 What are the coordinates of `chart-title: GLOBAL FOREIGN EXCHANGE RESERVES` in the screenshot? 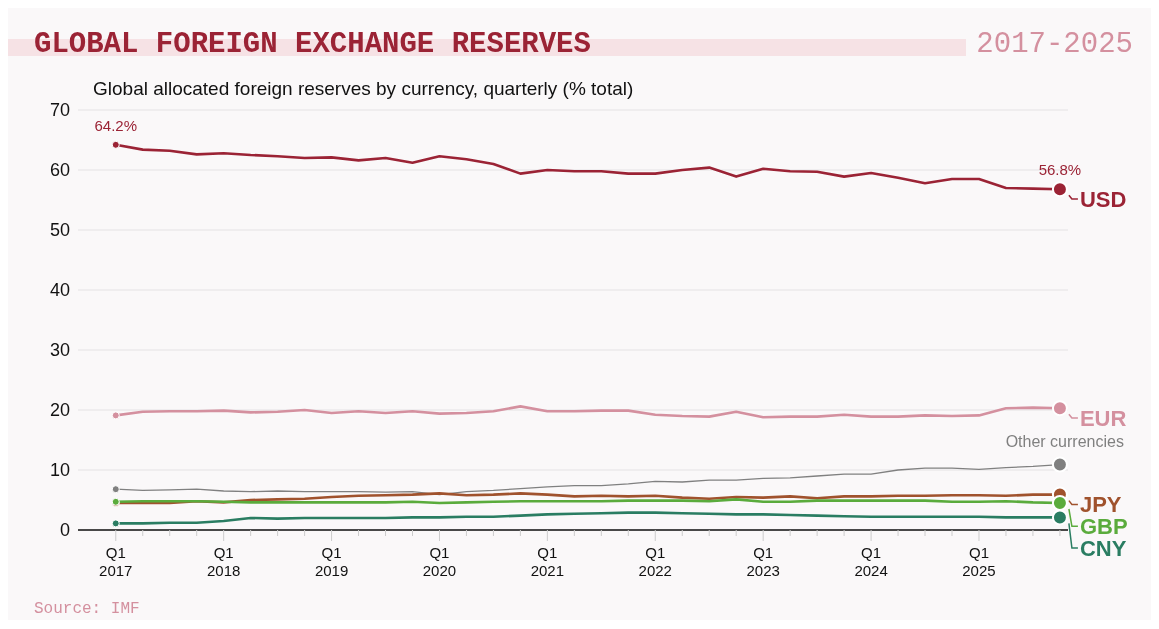 It's located at (312, 44).